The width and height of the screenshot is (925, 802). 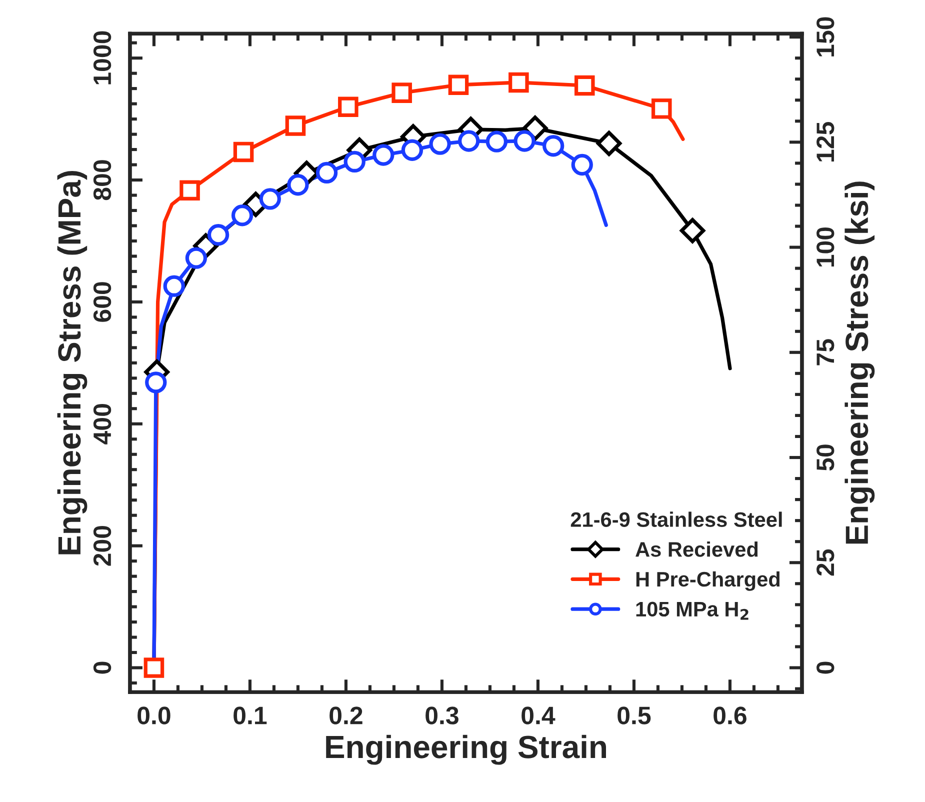 I want to click on y-tick-label: 0, so click(x=102, y=668).